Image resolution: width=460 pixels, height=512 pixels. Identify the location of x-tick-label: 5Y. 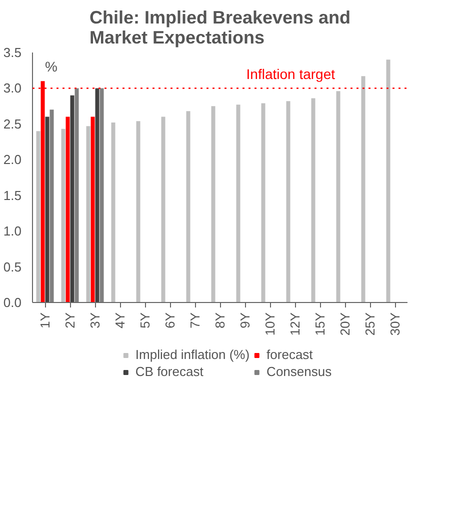
(145, 320).